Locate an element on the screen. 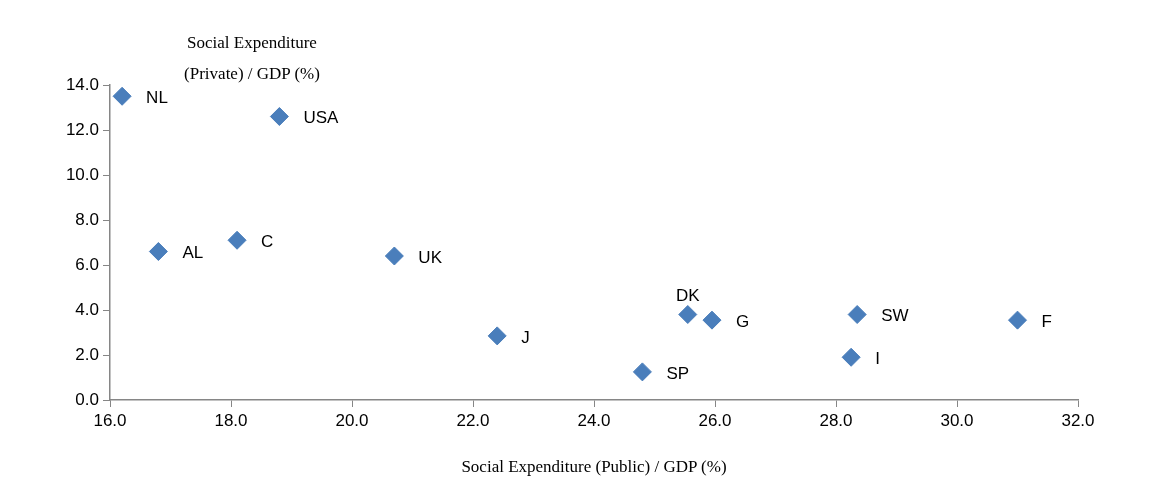 Image resolution: width=1170 pixels, height=482 pixels. annotation: SP is located at coordinates (678, 373).